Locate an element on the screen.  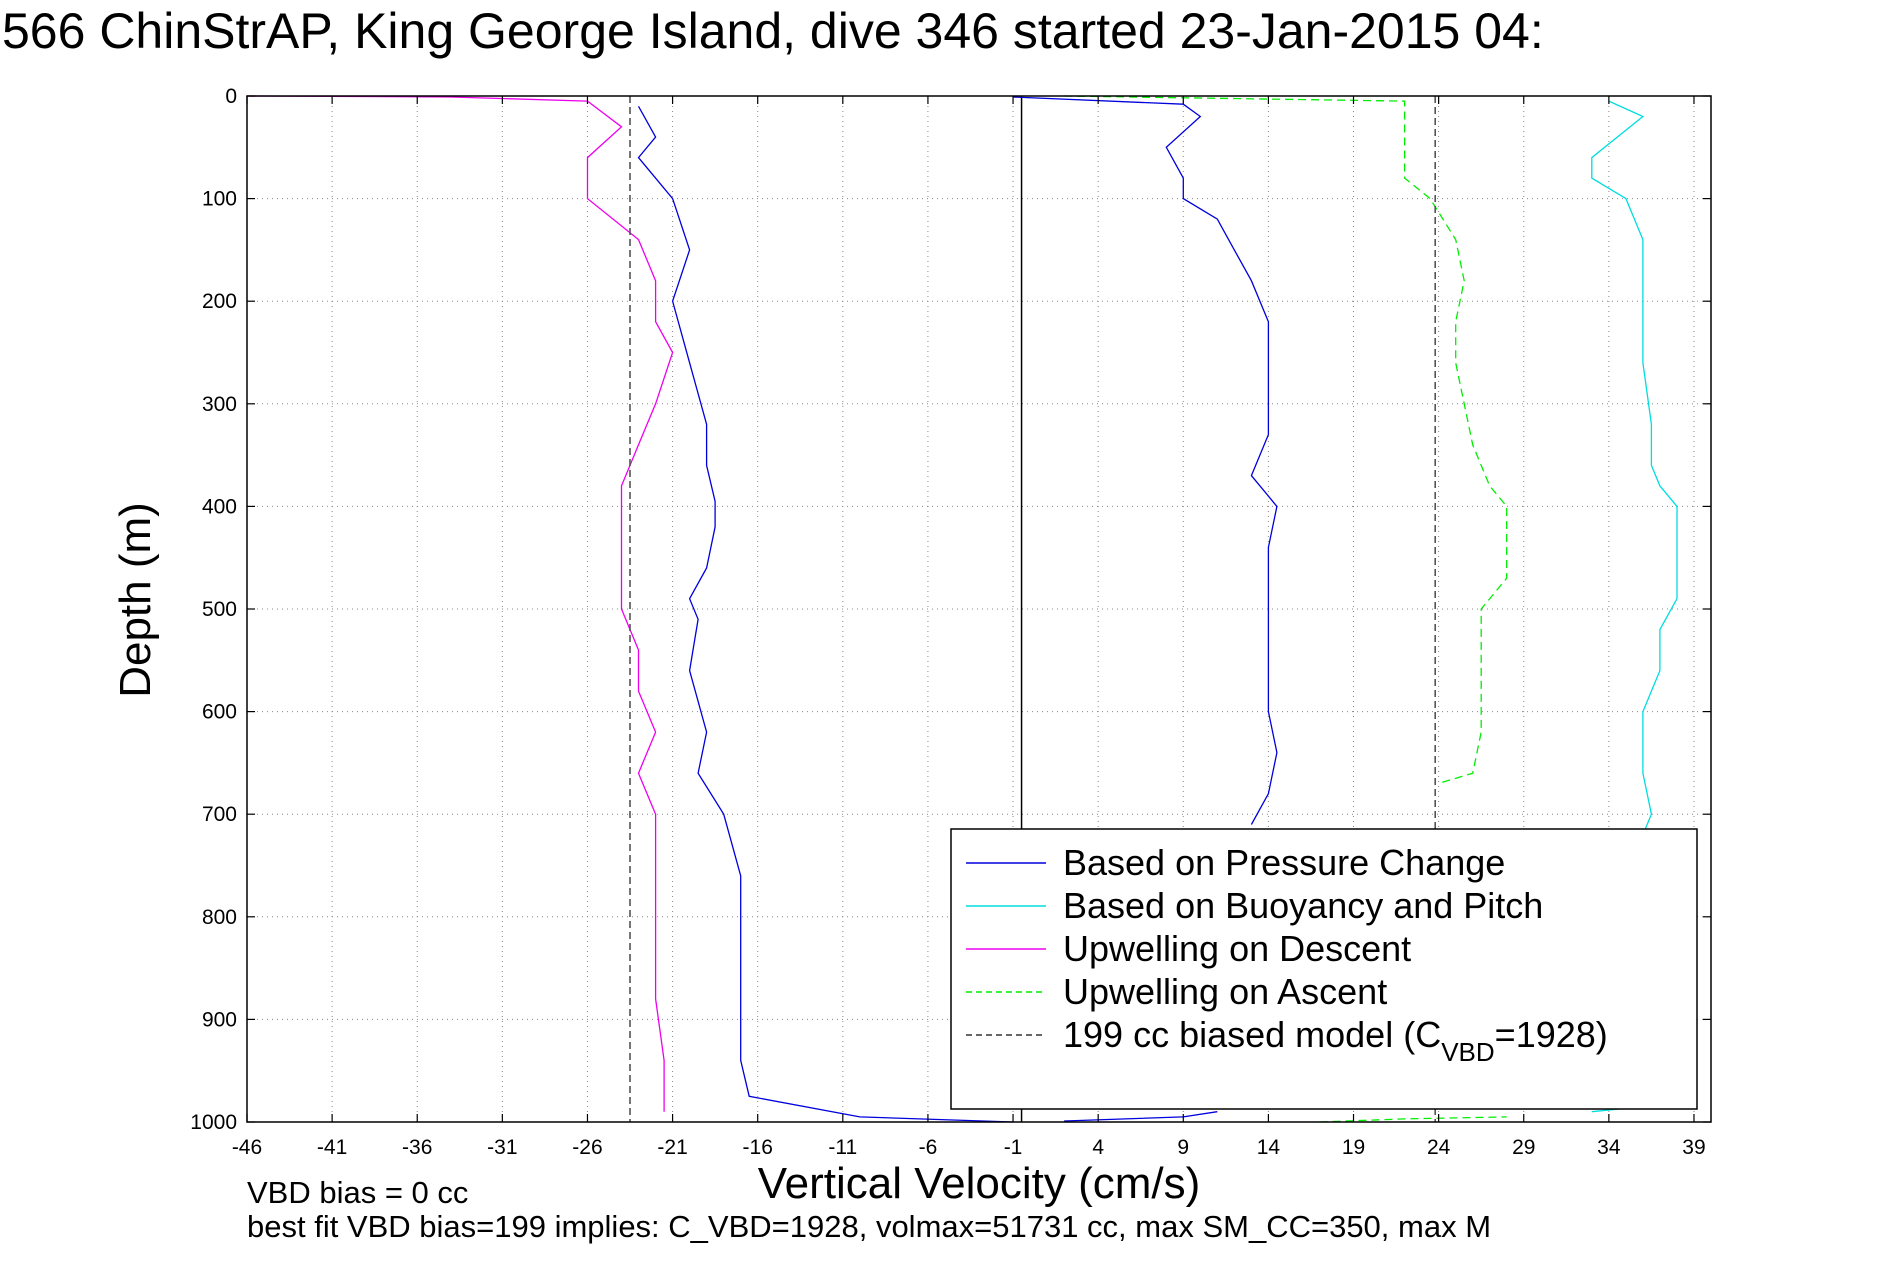
legend-label-text: Upwelling on Ascent is located at coordinates (1225, 991).